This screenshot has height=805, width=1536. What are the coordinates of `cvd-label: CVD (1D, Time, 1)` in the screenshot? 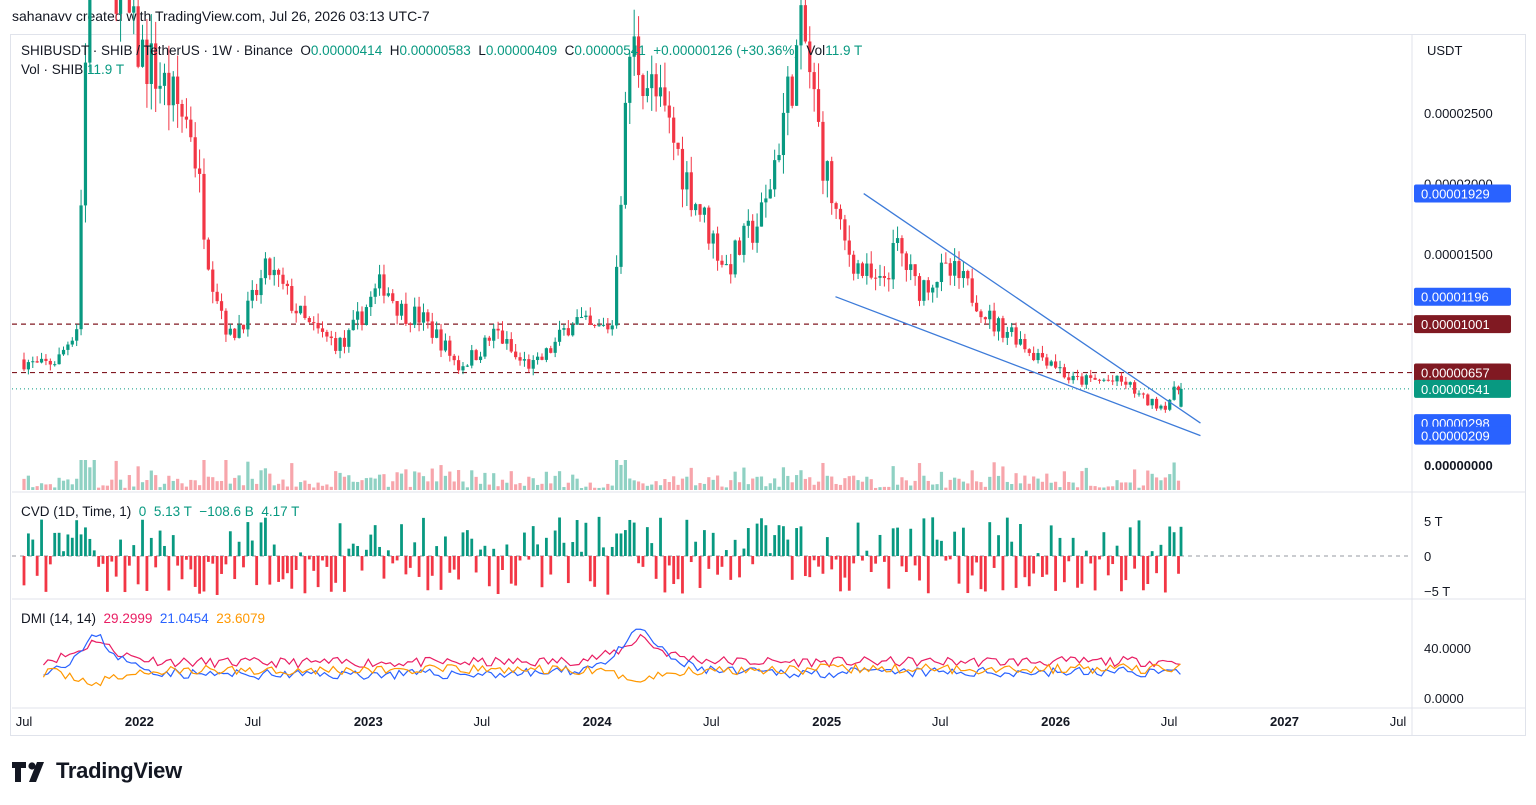 It's located at (76, 511).